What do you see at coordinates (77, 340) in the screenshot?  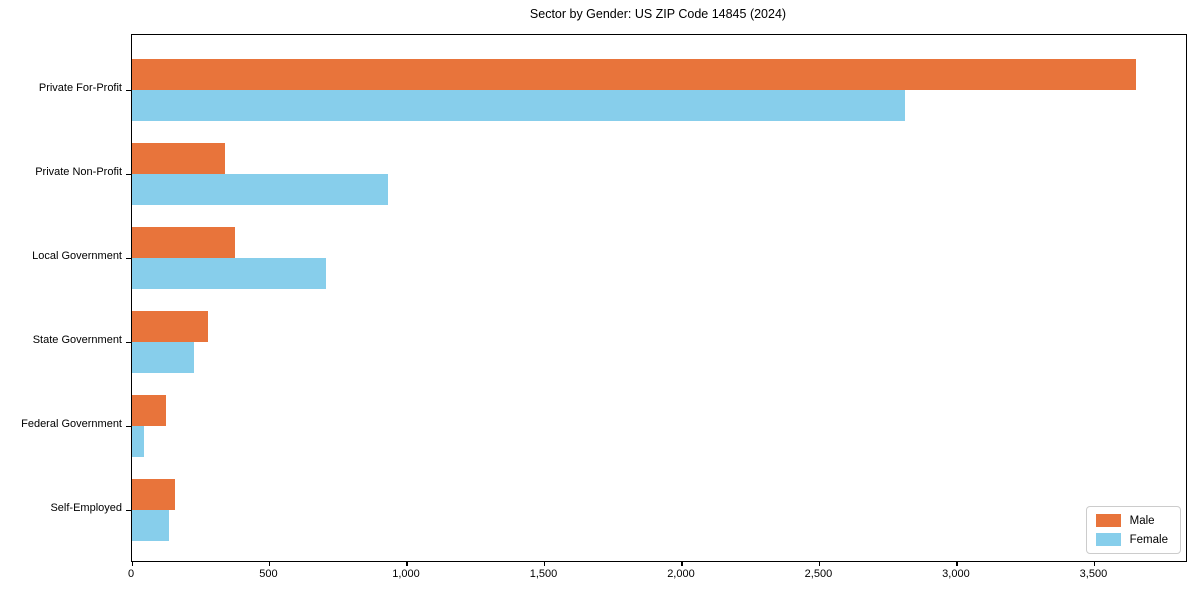 I see `y-axis-label-state-government: State Government` at bounding box center [77, 340].